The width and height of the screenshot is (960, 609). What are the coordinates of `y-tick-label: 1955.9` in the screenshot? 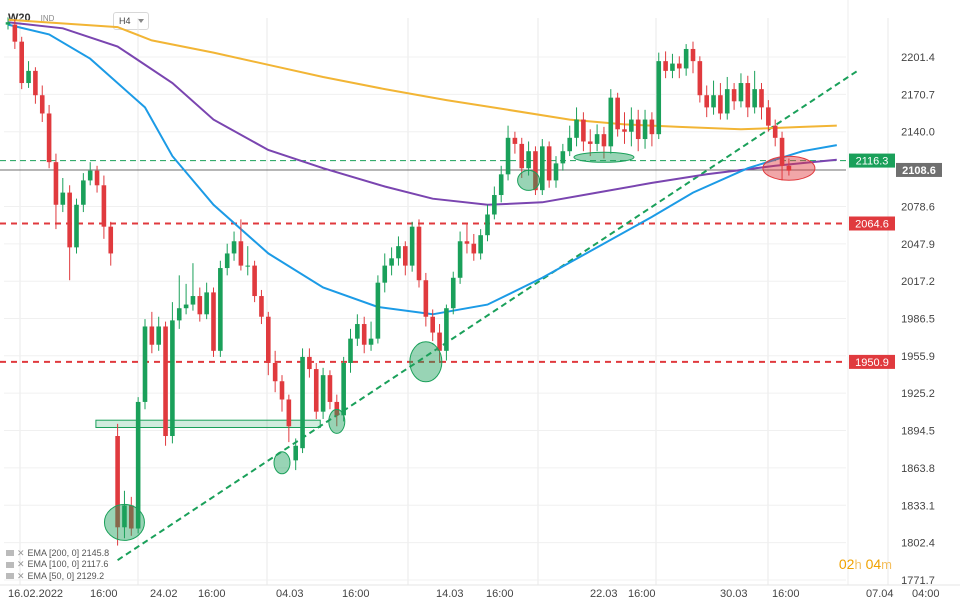 It's located at (918, 357).